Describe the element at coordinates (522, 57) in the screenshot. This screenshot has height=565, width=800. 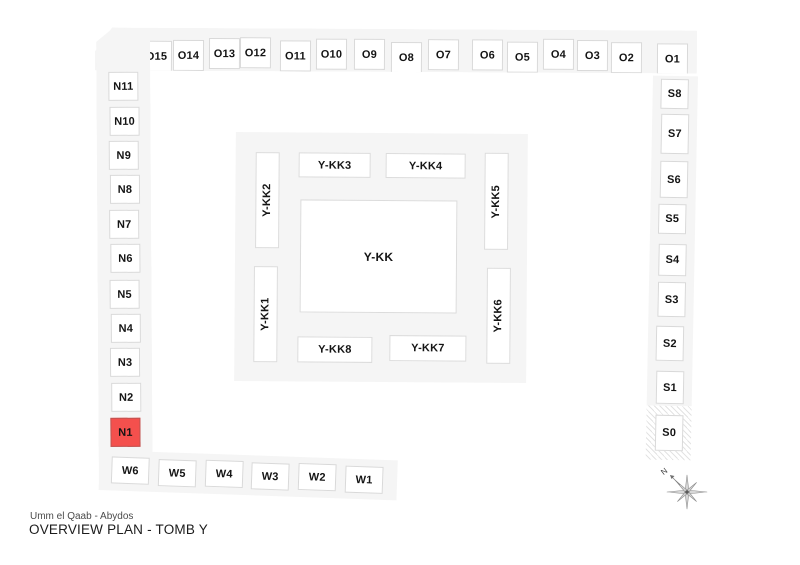
I see `chamber-o5: O5` at that location.